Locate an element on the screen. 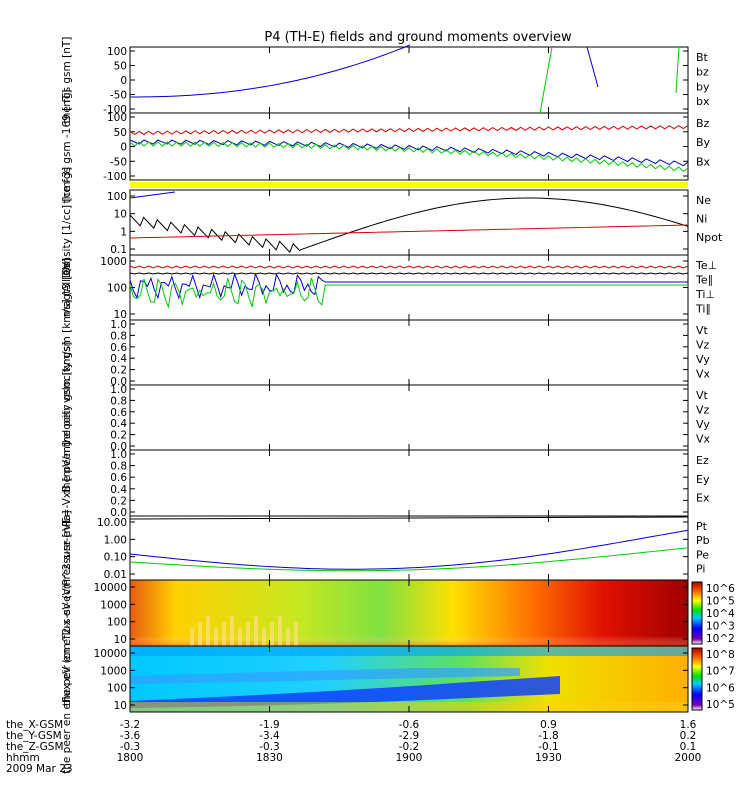  xaxis-row-label: hhmm is located at coordinates (23, 758).